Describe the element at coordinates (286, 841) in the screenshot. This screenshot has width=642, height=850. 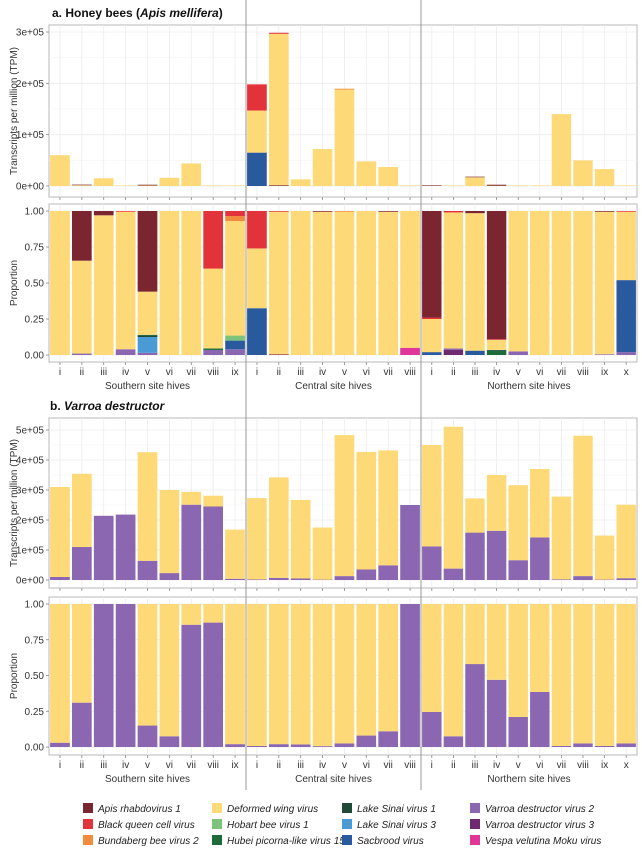
I see `legend-label: Hubei picorna-like virus 15` at that location.